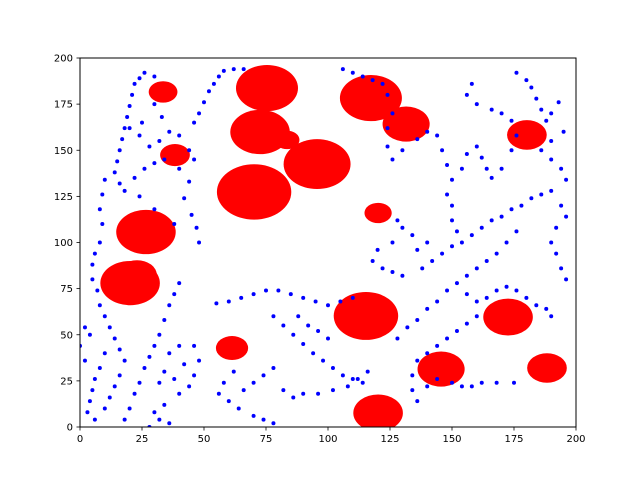  Describe the element at coordinates (63, 105) in the screenshot. I see `y-tick-label: 175` at that location.